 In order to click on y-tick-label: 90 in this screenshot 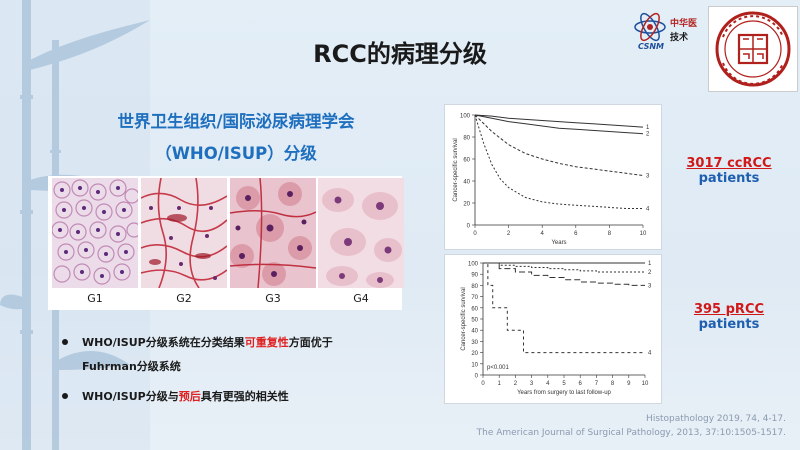, I will do `click(474, 276)`.